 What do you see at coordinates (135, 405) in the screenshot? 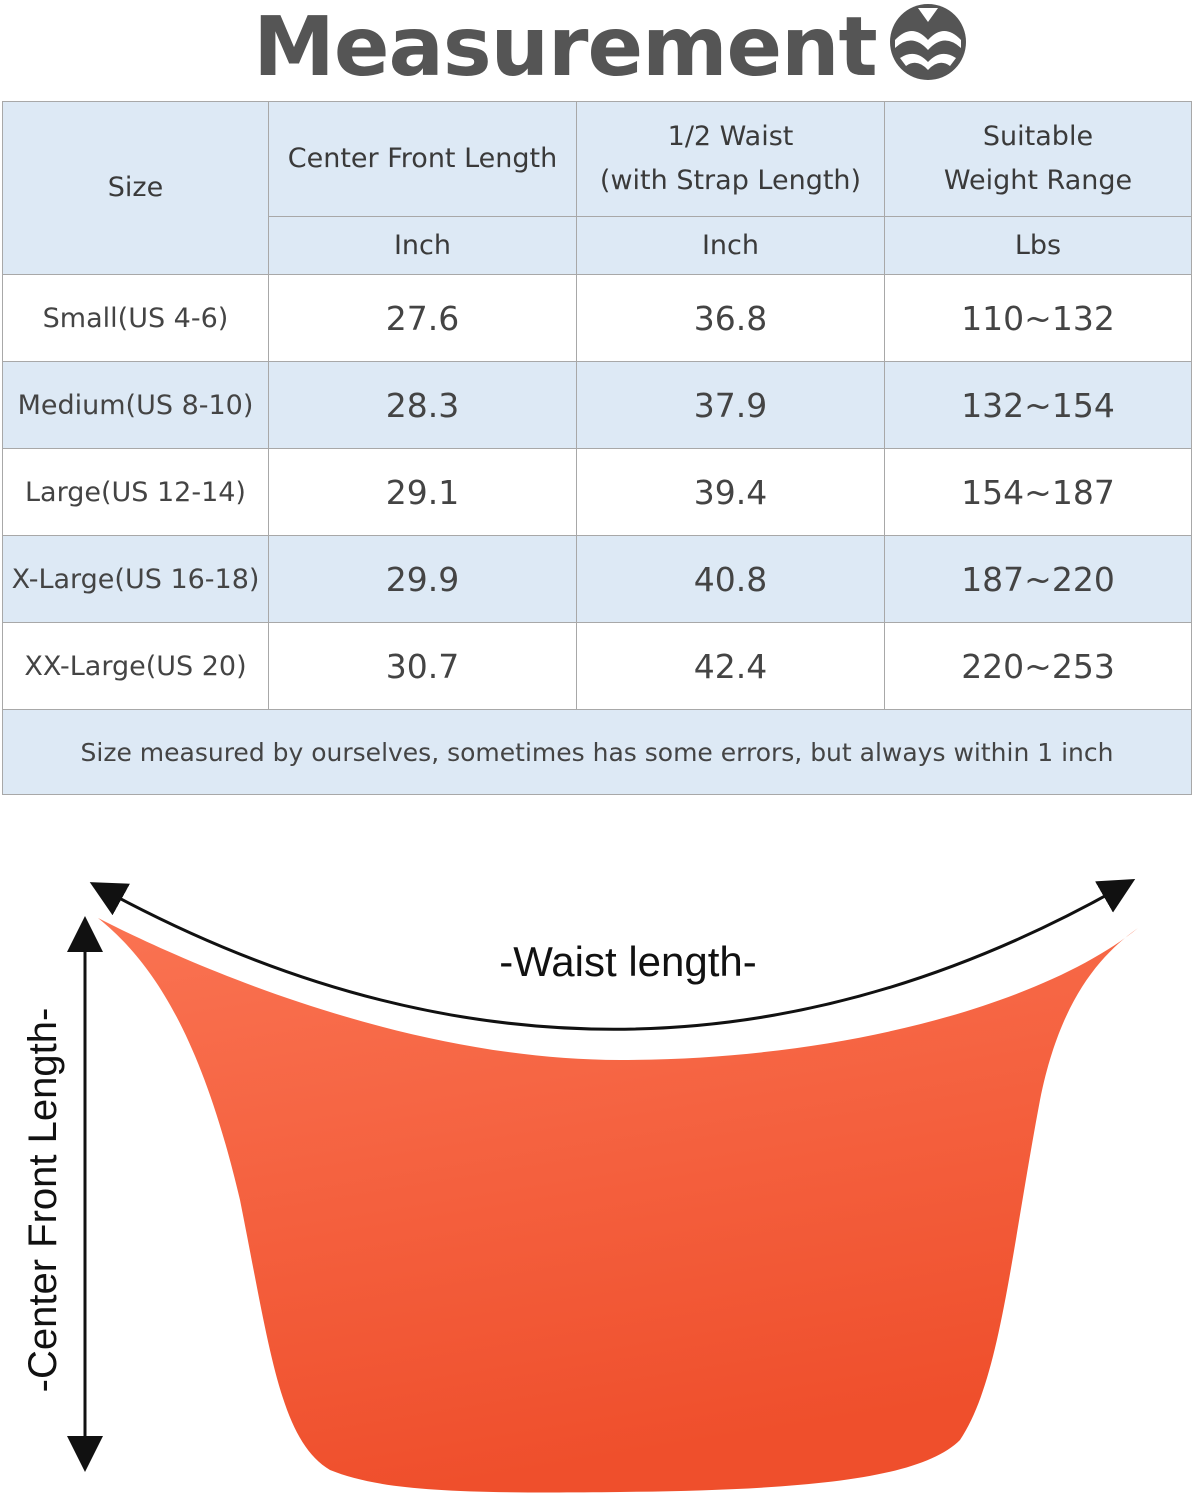
I see `size-cell: Medium(US 8-10)` at bounding box center [135, 405].